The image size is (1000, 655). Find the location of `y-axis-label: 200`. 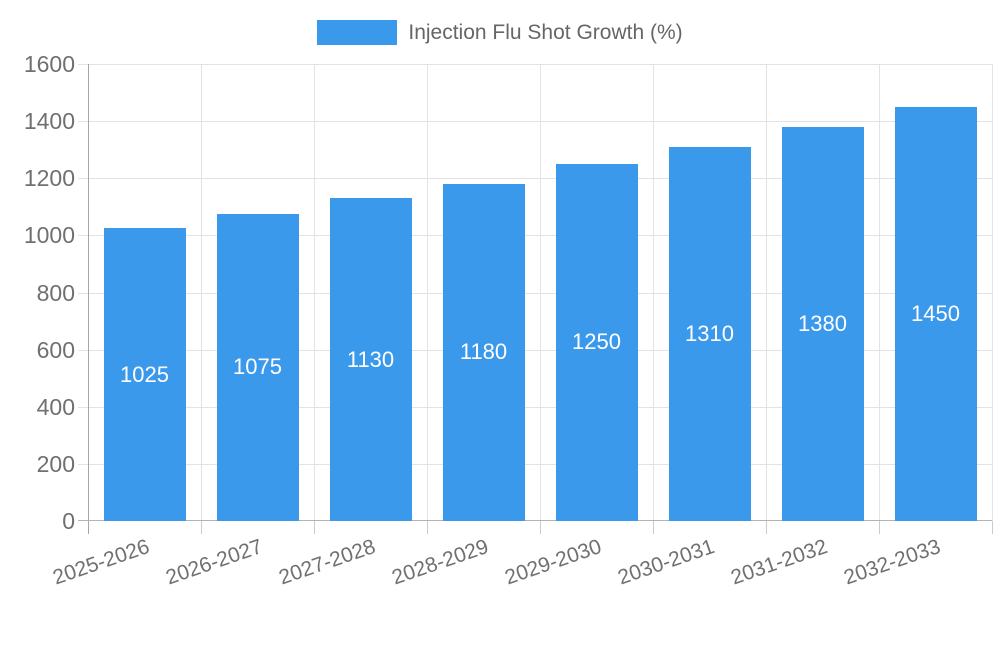

y-axis-label: 200 is located at coordinates (55, 463).